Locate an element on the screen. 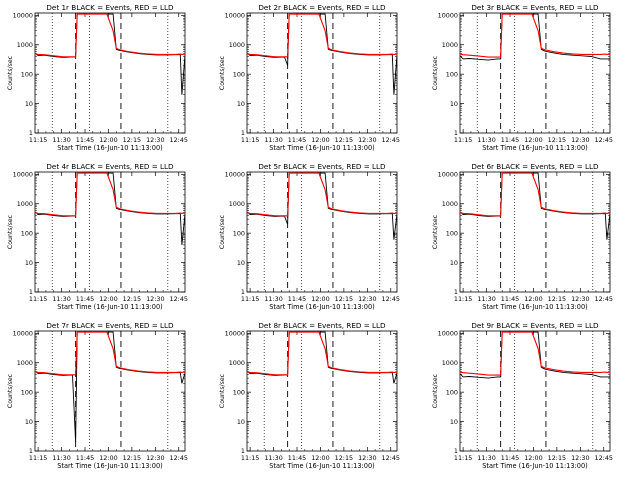 The width and height of the screenshot is (640, 480). panel-title: Det 8r BLACK = Events, RED = LLD is located at coordinates (322, 325).